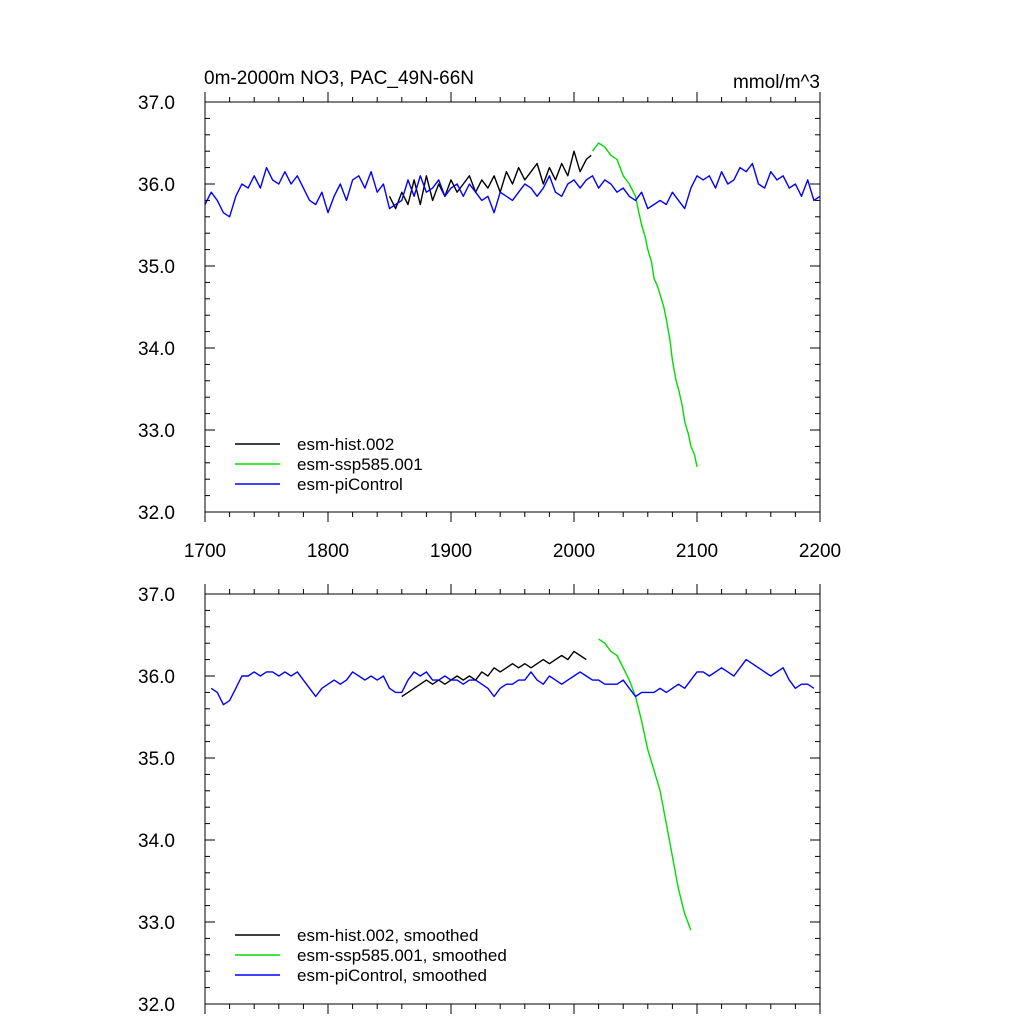  Describe the element at coordinates (387, 935) in the screenshot. I see `legend-label: esm-hist.002, smoothed` at that location.